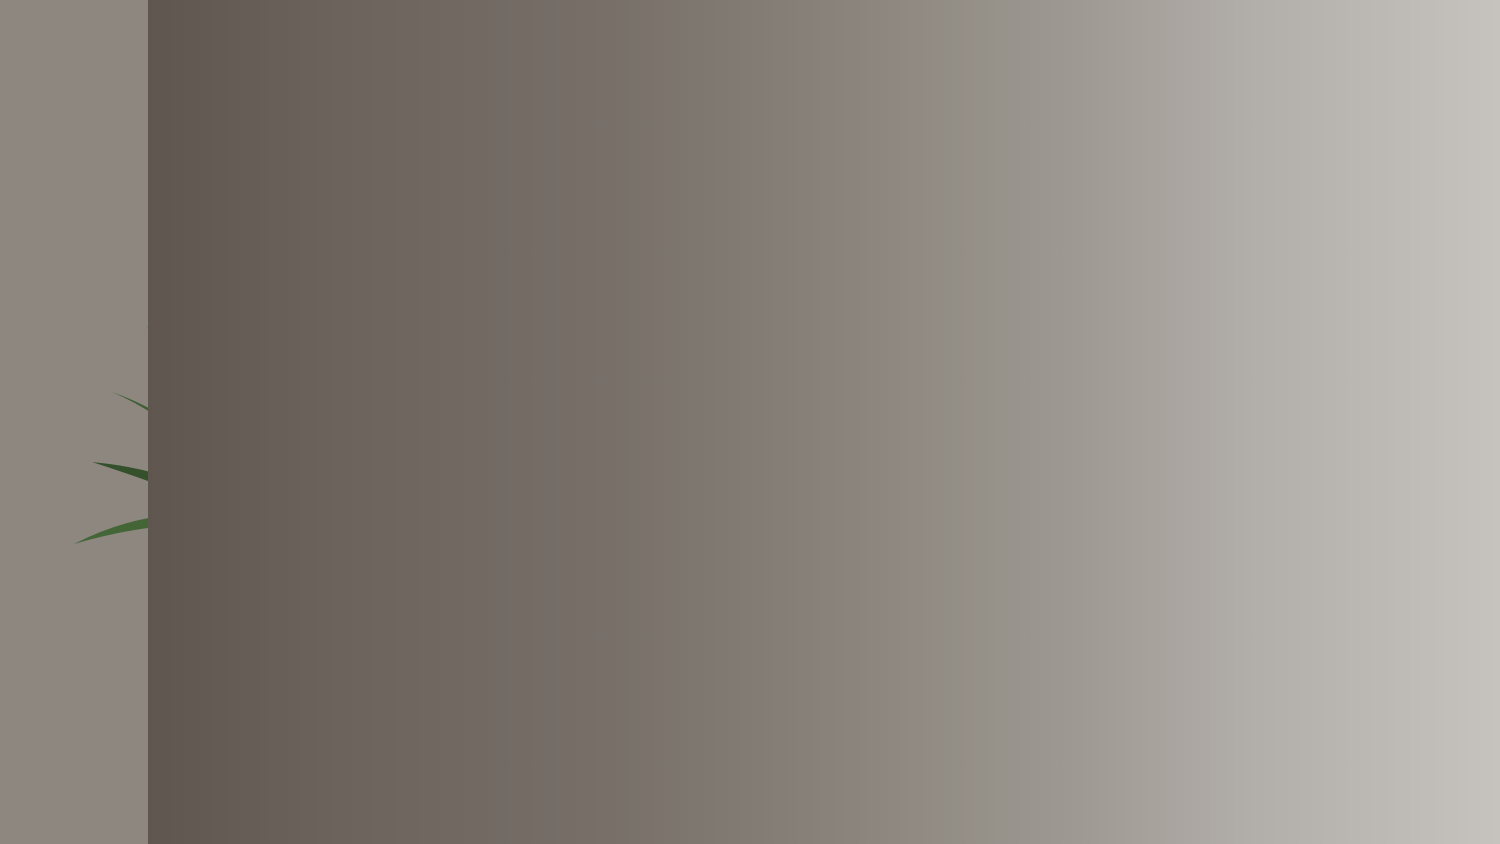 This screenshot has height=844, width=1500. I want to click on wood-panel-wall, so click(74, 422).